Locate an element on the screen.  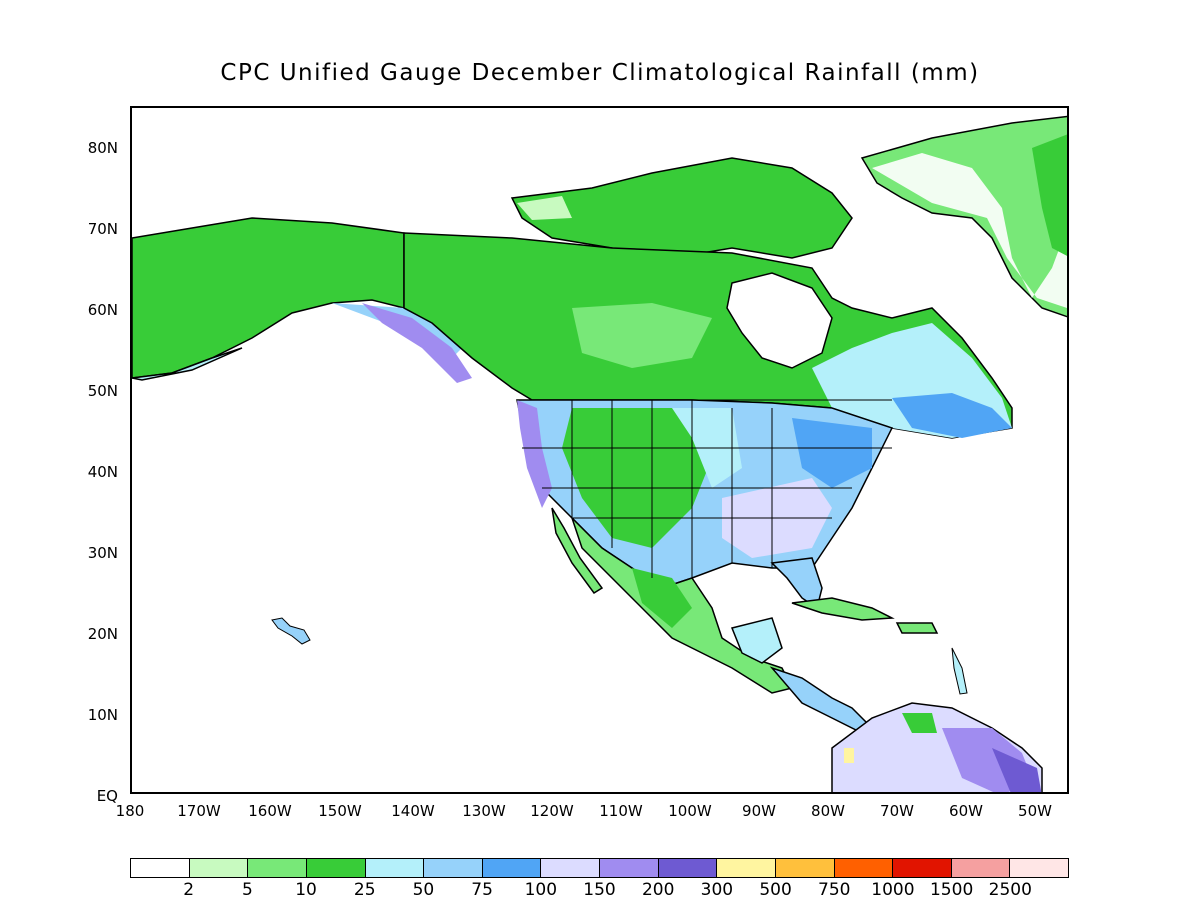
colorbar-label: 2500 is located at coordinates (1010, 890).